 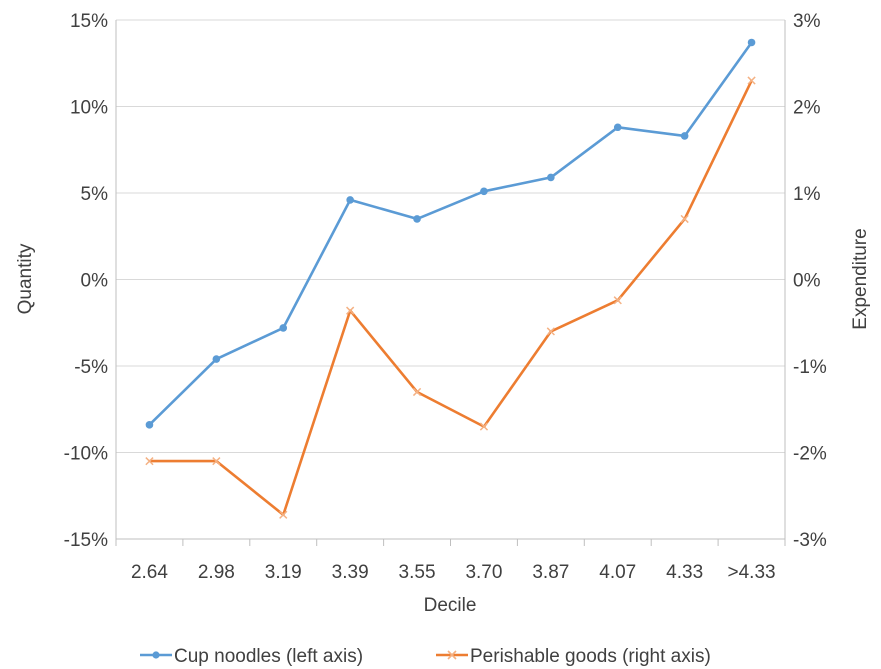 I want to click on left-axis-tick-labels: 15% 10% 5% 0% -5% -10% -15%, so click(x=86, y=281).